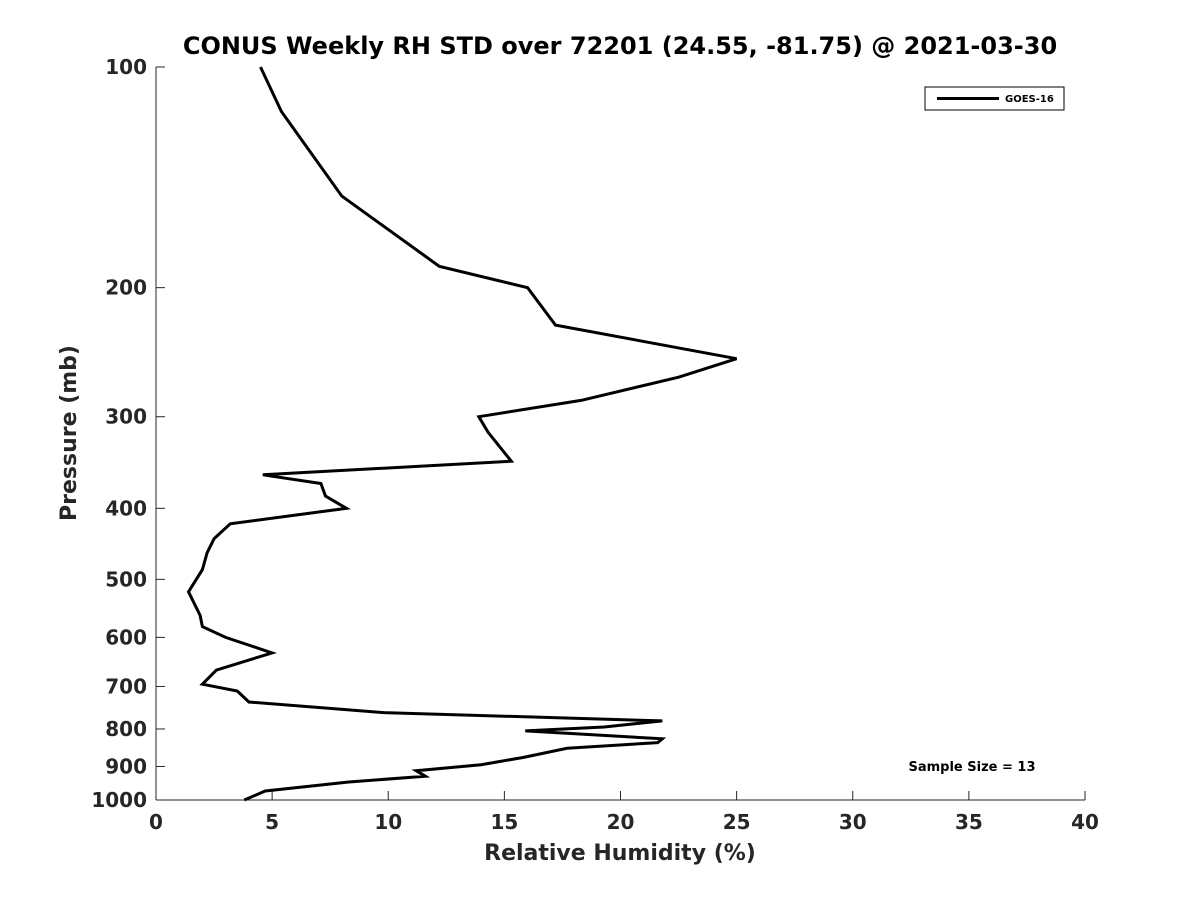 The image size is (1200, 900). I want to click on x-tick-label: 15, so click(504, 822).